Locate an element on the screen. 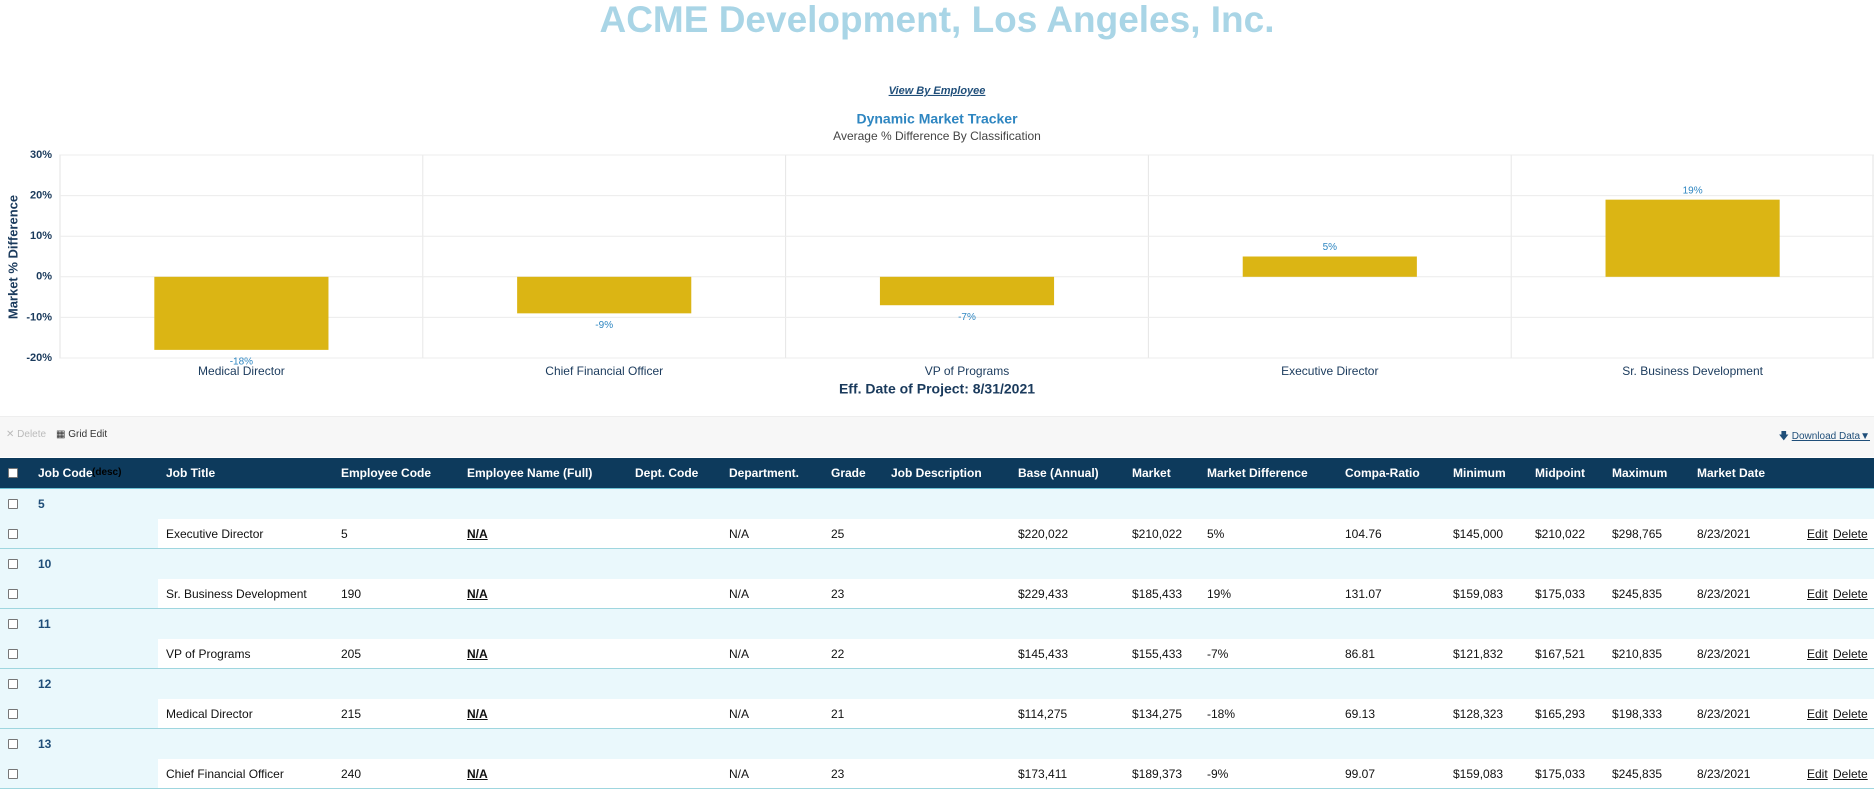 Image resolution: width=1874 pixels, height=789 pixels. table-cell: $134,275 is located at coordinates (1157, 714).